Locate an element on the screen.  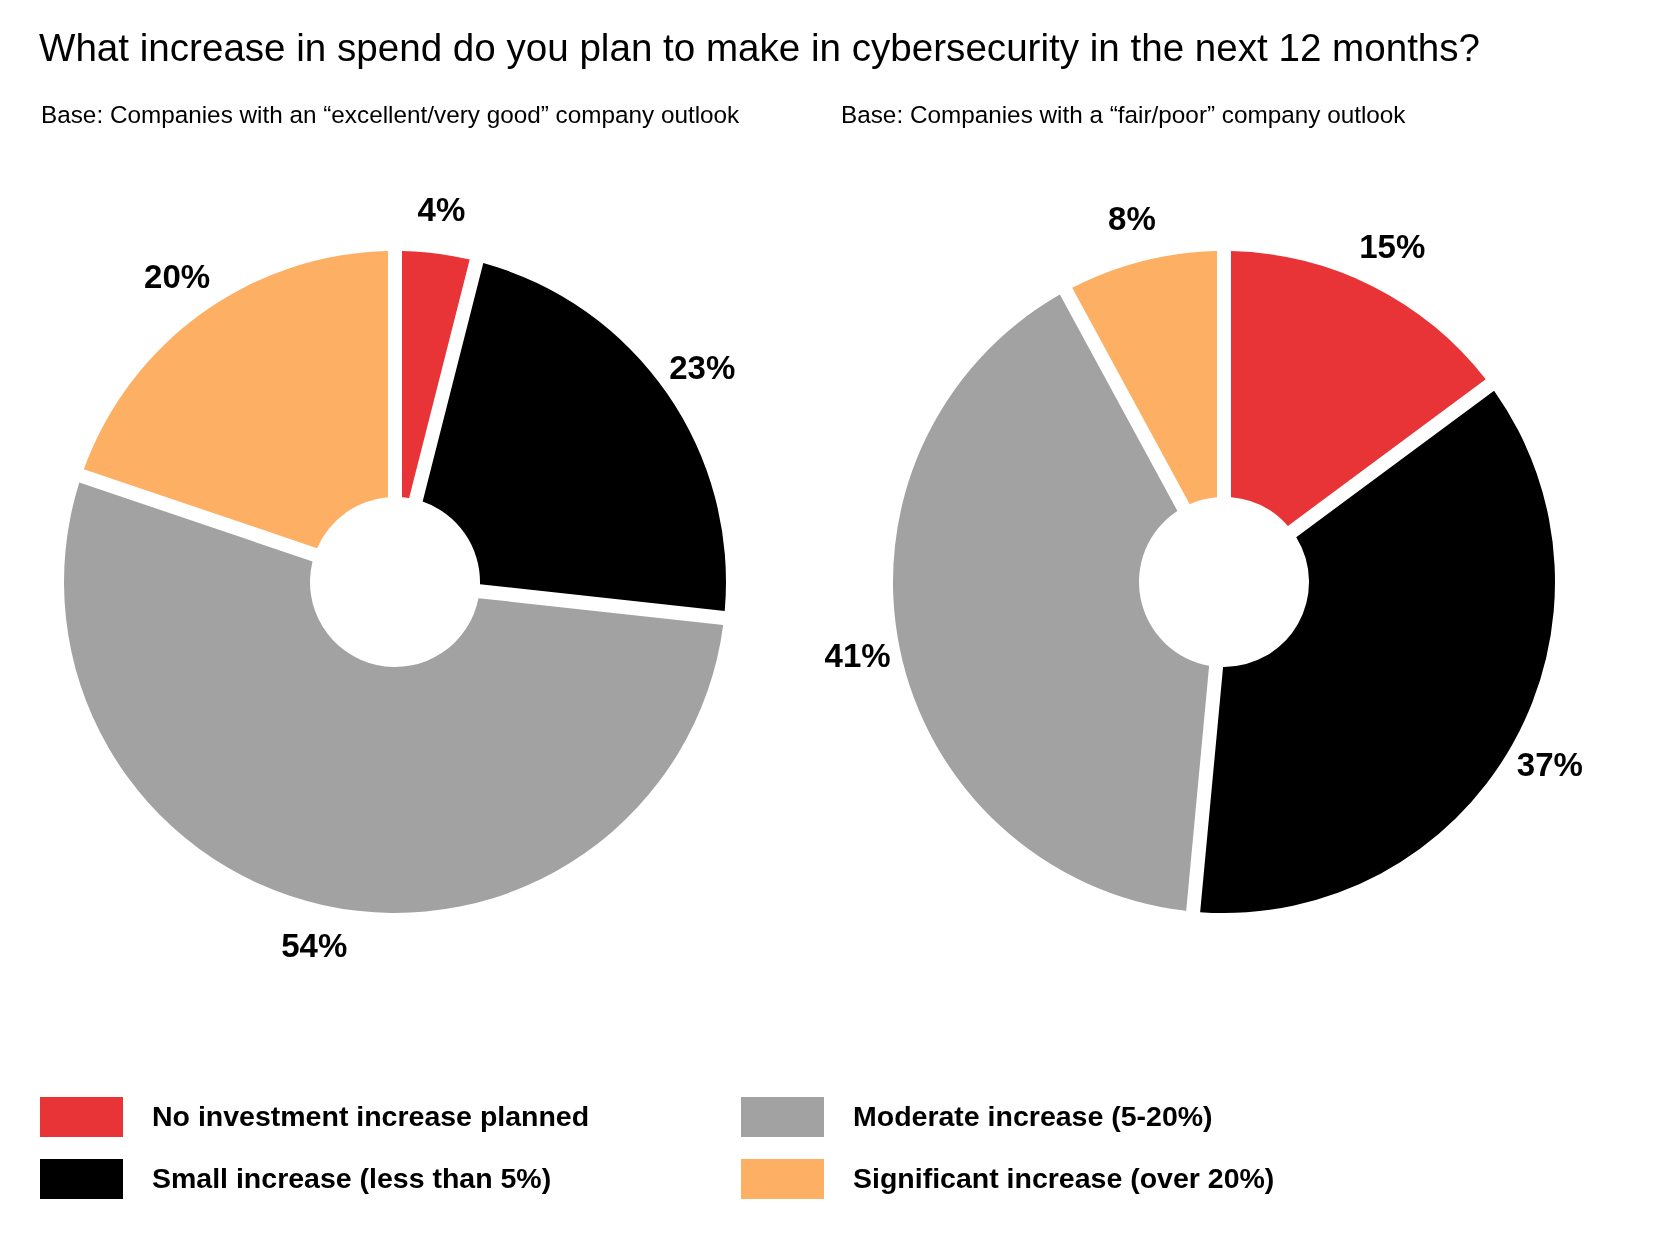
data-label: 8% is located at coordinates (1132, 218).